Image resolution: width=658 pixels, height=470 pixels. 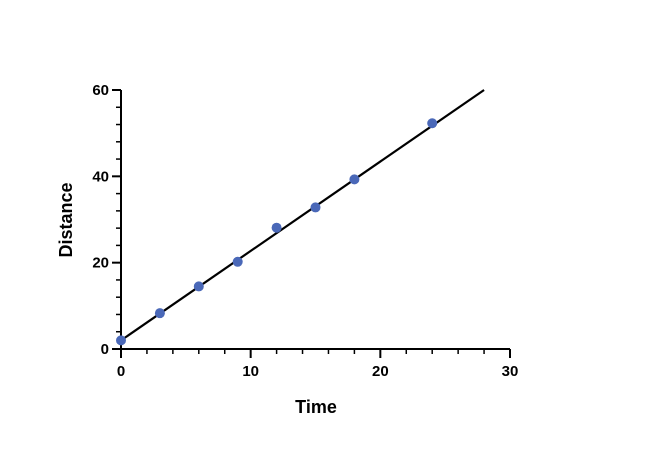 I want to click on y-tick-label: 20, so click(x=100, y=263).